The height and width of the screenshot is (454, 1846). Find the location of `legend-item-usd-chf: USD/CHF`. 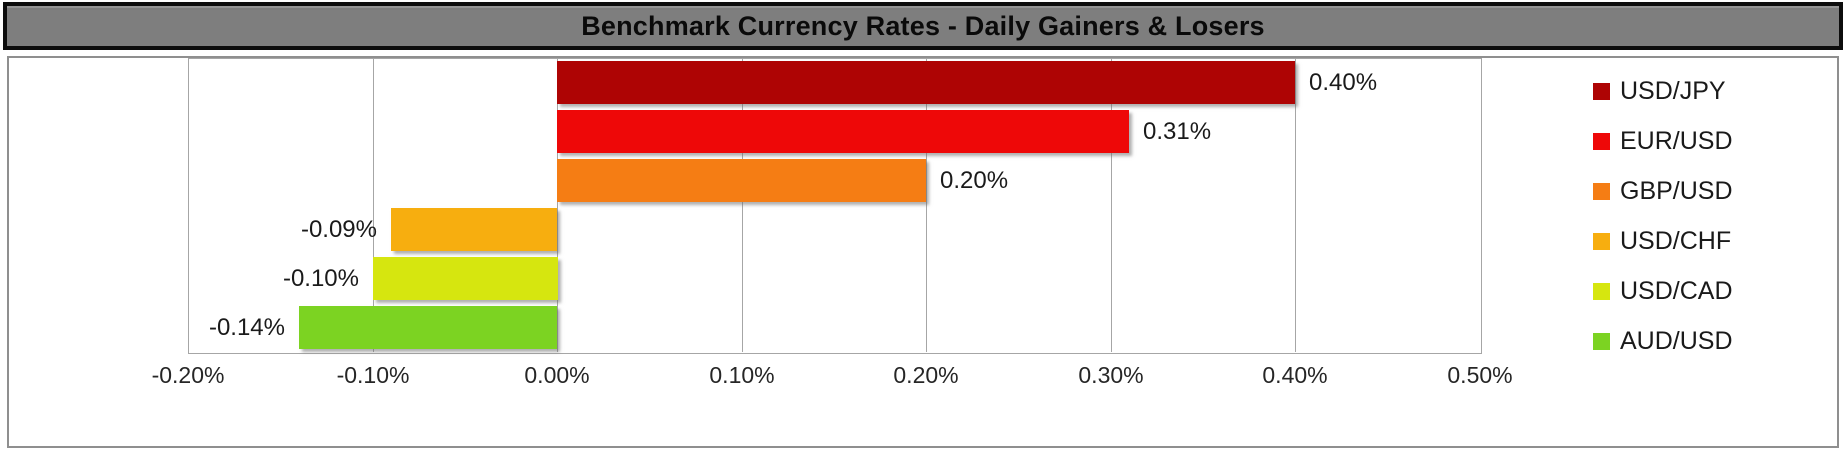

legend-item-usd-chf: USD/CHF is located at coordinates (1663, 241).